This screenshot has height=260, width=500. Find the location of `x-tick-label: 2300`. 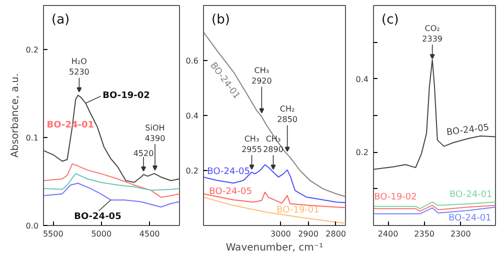

x-tick-label: 2300 is located at coordinates (460, 234).